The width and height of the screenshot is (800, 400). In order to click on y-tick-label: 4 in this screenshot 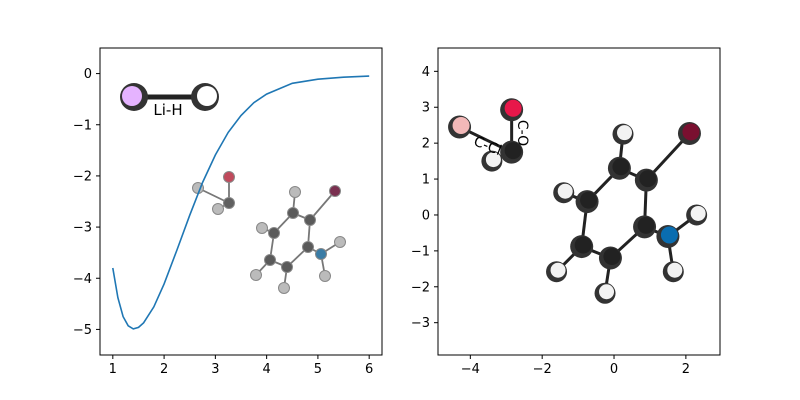, I will do `click(426, 72)`.